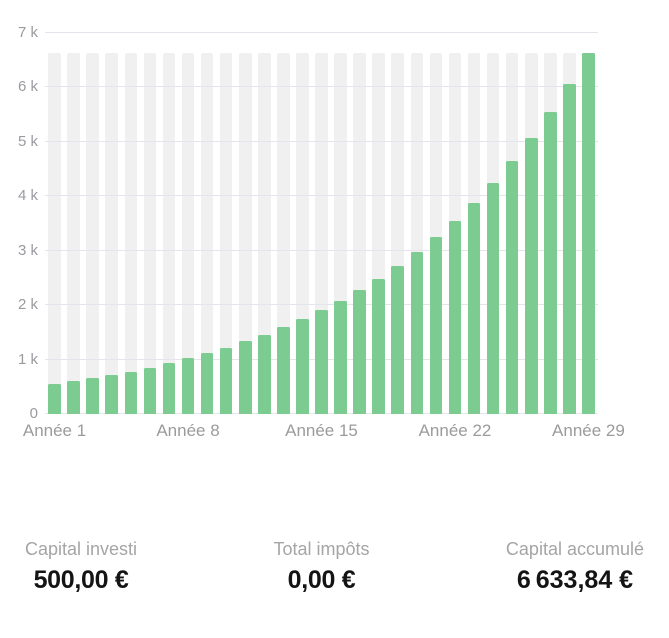 This screenshot has width=669, height=638. I want to click on y-axis-label: 1 k, so click(27, 359).